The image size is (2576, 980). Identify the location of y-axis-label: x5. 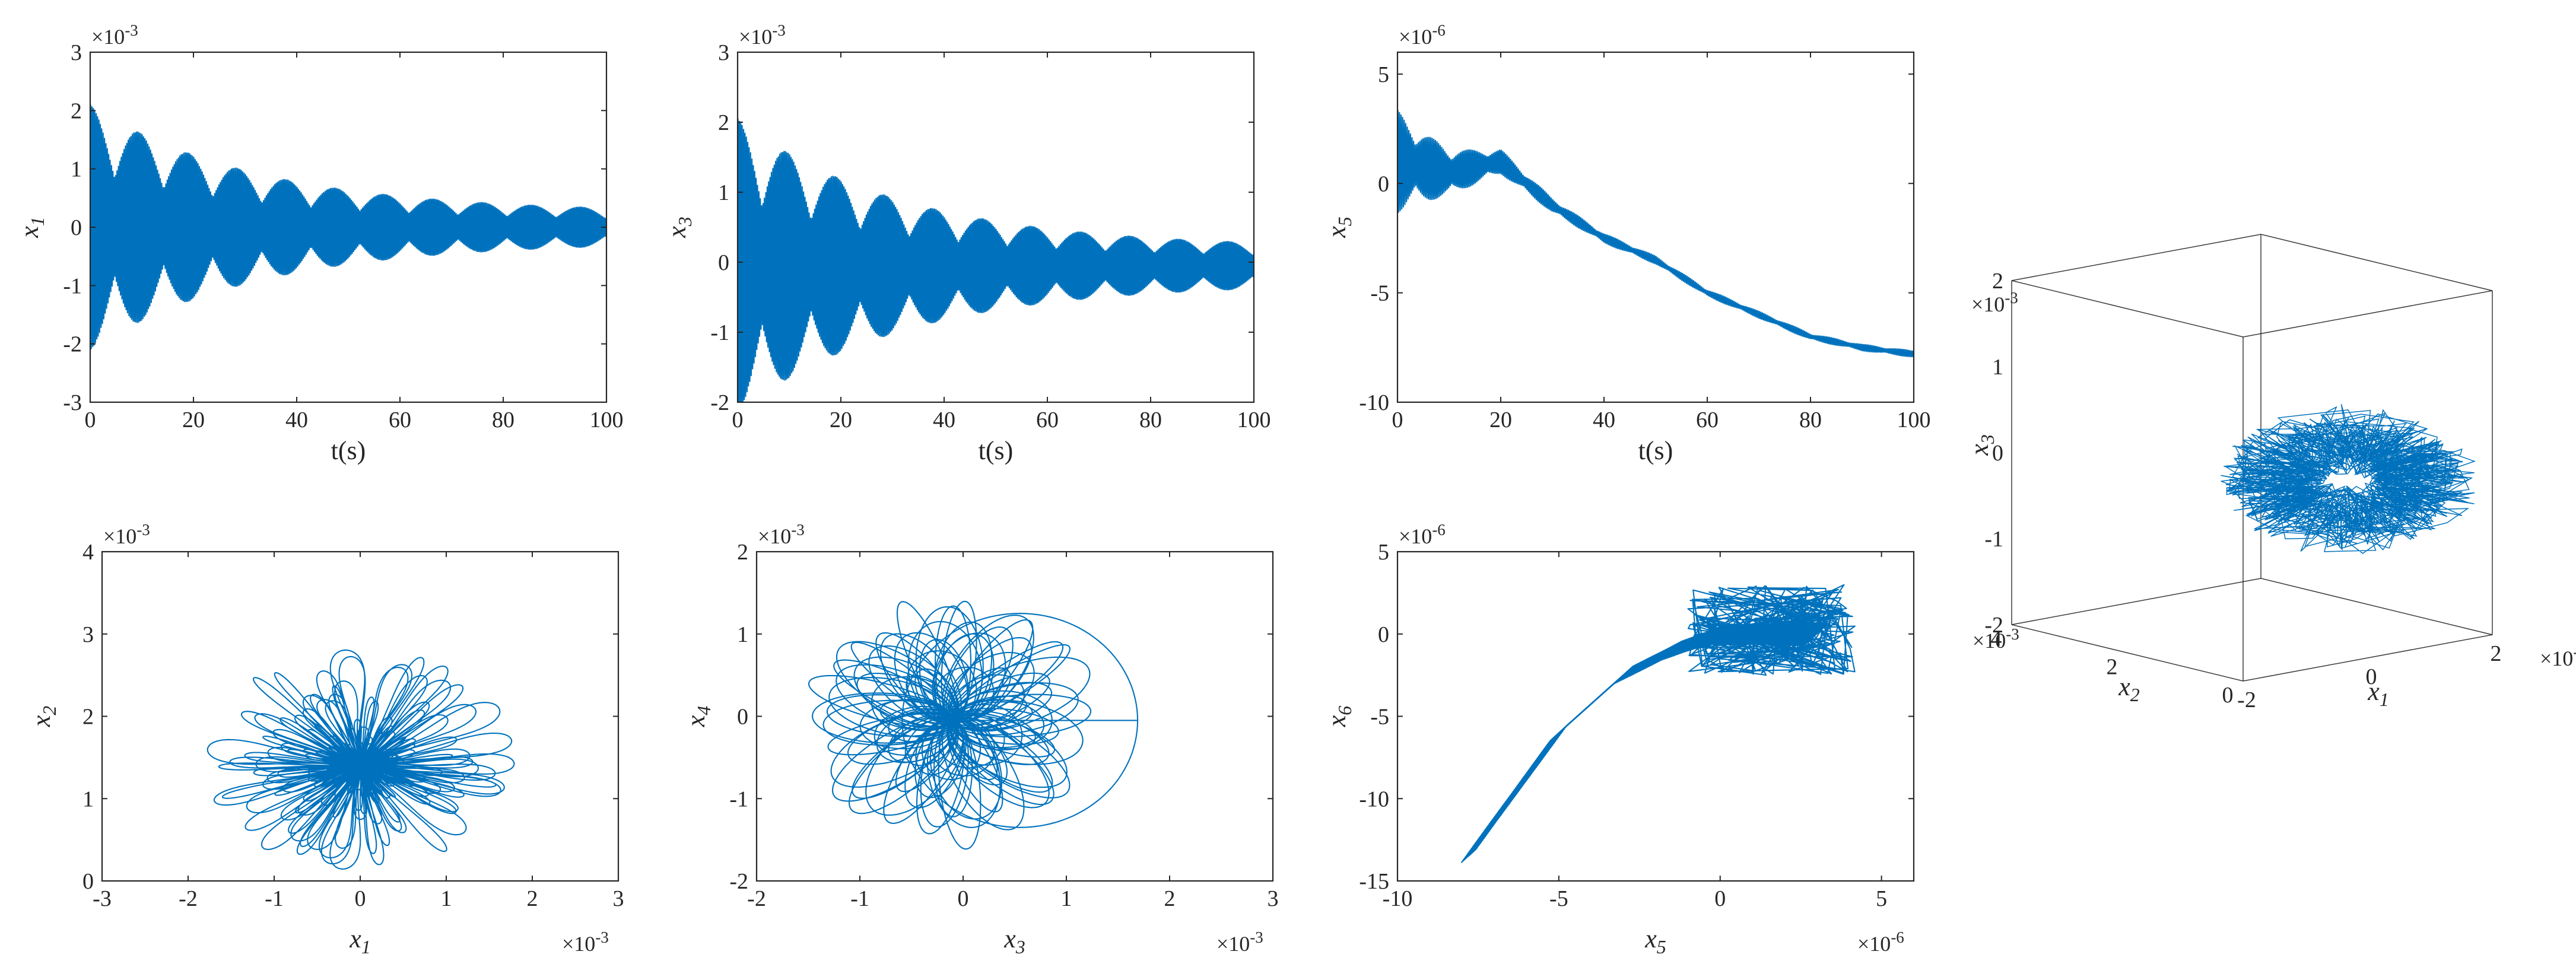
(1338, 227).